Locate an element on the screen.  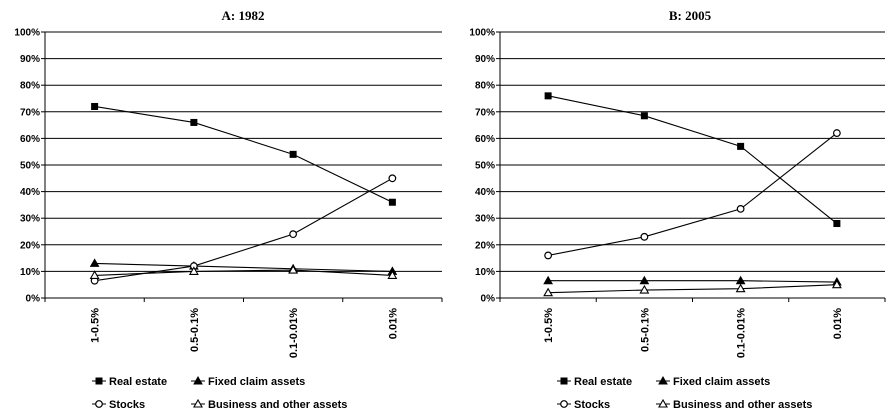
chart-title: A: 1982 is located at coordinates (243, 15).